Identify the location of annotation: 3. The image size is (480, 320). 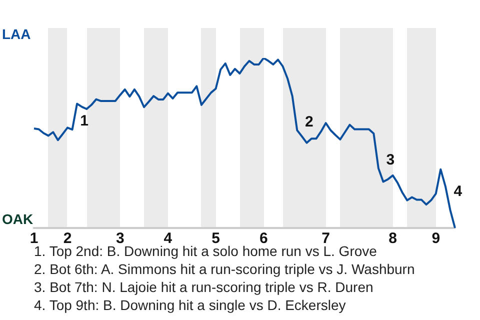
(390, 159).